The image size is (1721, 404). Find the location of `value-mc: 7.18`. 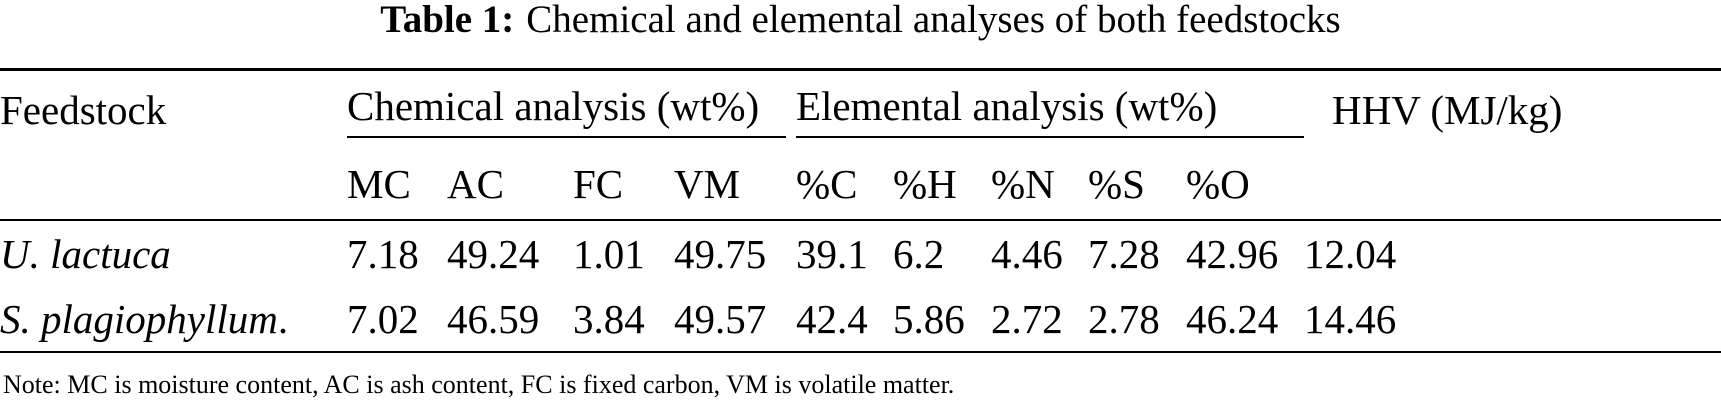

value-mc: 7.18 is located at coordinates (383, 253).